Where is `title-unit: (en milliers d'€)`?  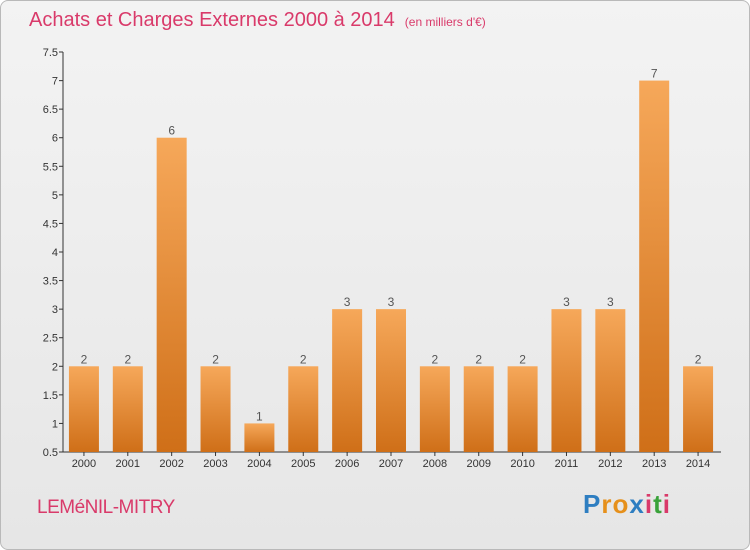
title-unit: (en milliers d'€) is located at coordinates (445, 22).